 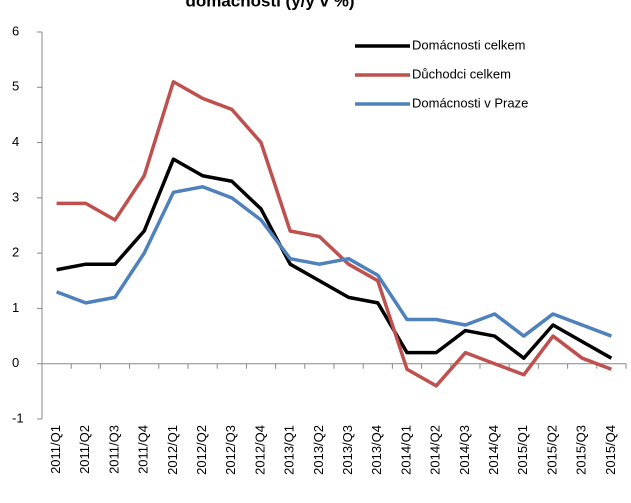 What do you see at coordinates (493, 450) in the screenshot?
I see `x-tick-label: 2014/Q4` at bounding box center [493, 450].